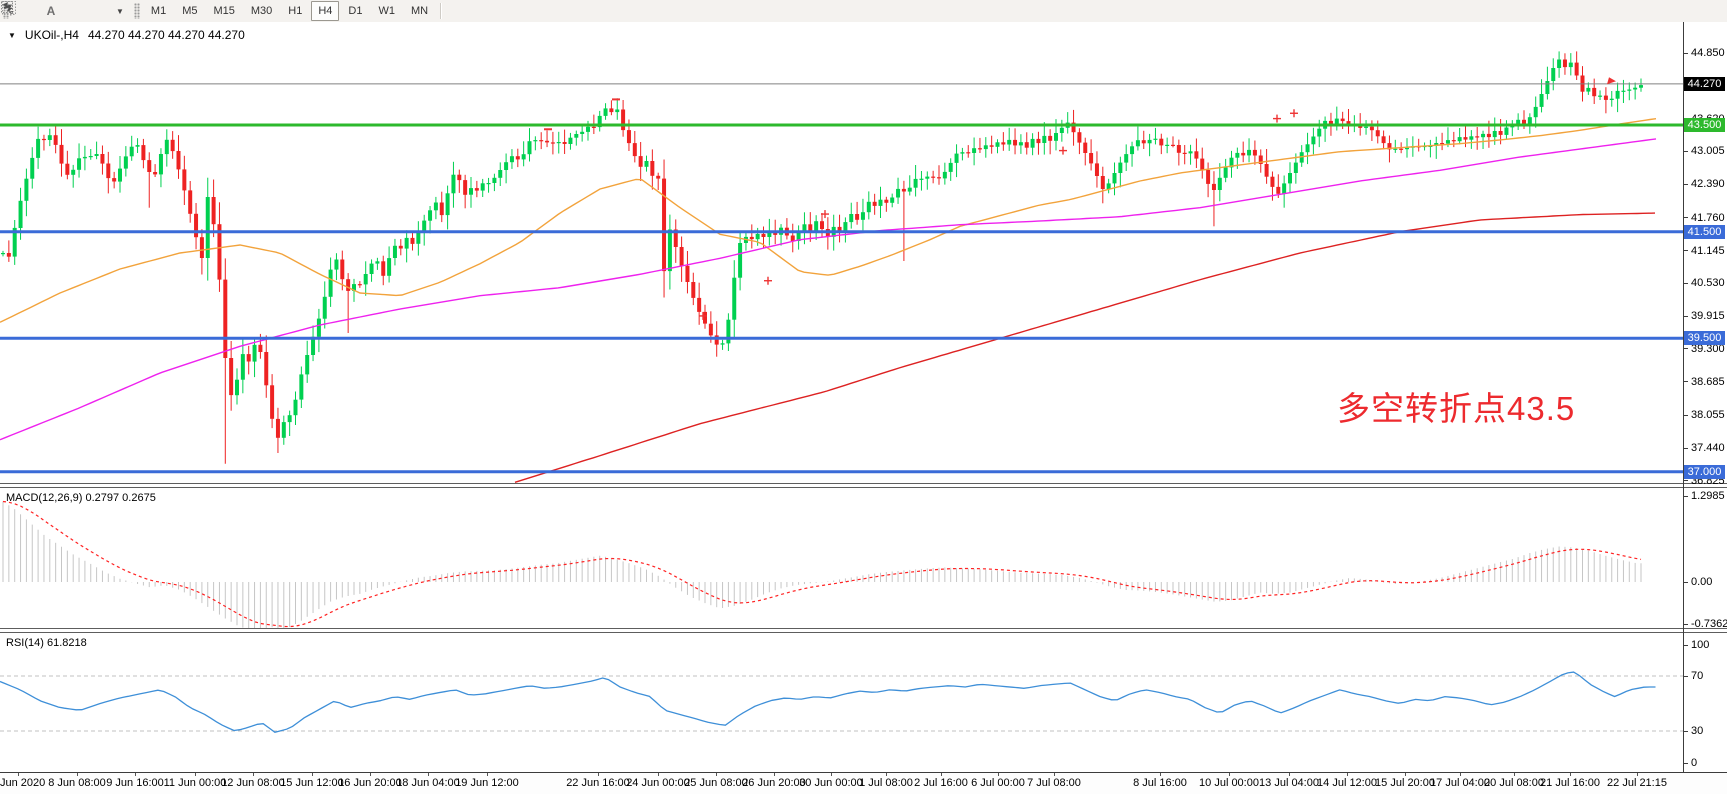 The height and width of the screenshot is (794, 1727). What do you see at coordinates (1708, 448) in the screenshot?
I see `price-axis-label: 37.440` at bounding box center [1708, 448].